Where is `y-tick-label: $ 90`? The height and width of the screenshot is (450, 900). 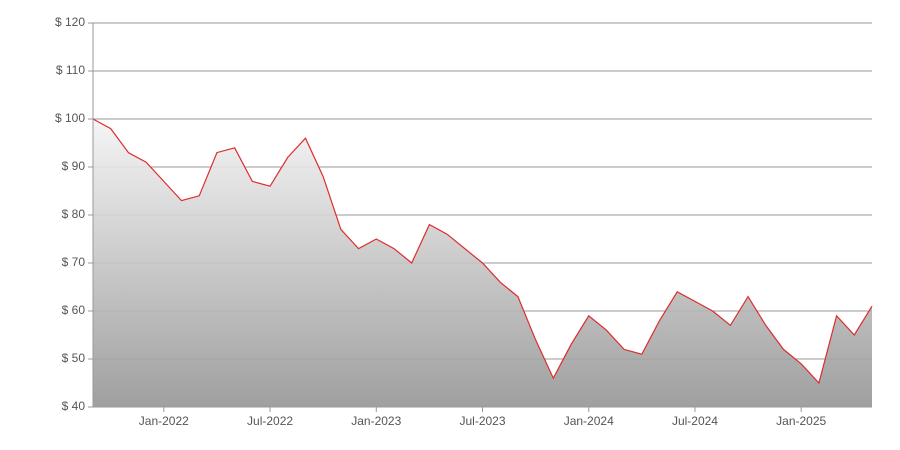
y-tick-label: $ 90 is located at coordinates (74, 166).